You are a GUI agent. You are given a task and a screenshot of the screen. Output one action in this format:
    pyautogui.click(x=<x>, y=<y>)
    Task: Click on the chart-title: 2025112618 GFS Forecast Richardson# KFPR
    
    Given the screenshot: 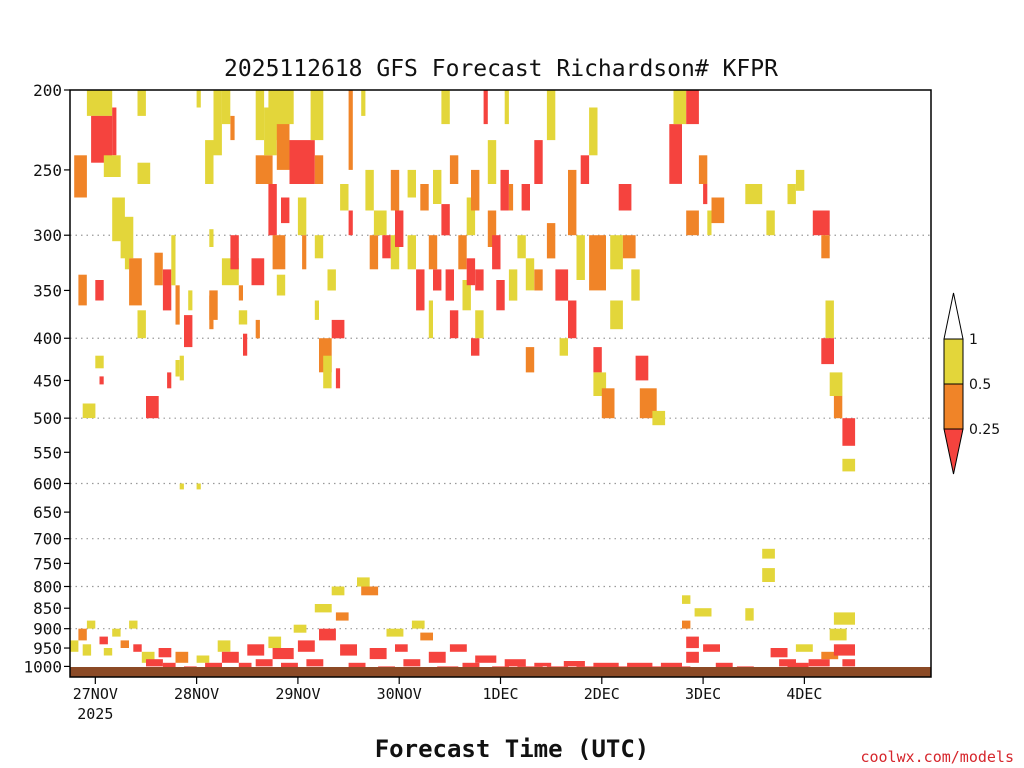 What is the action you would take?
    pyautogui.click(x=501, y=69)
    